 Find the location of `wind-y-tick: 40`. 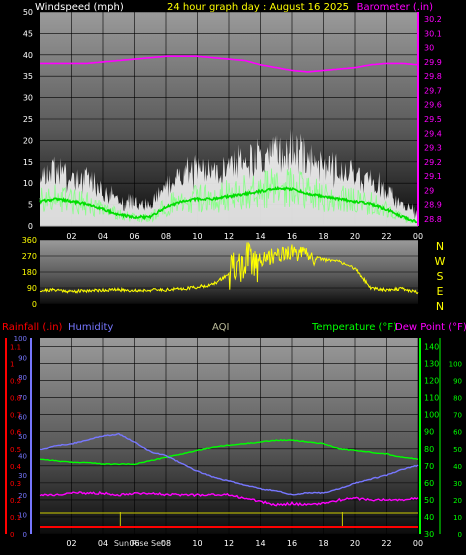

wind-y-tick: 40 is located at coordinates (28, 55).